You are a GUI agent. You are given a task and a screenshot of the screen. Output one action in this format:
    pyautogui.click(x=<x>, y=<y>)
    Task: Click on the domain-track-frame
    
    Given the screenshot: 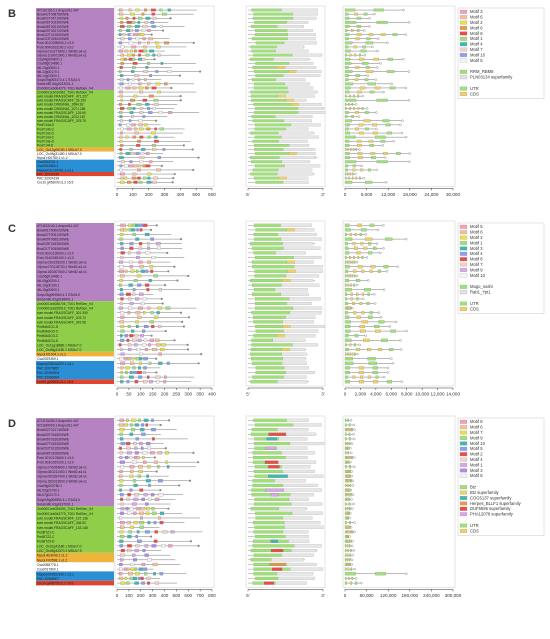 What is the action you would take?
    pyautogui.click(x=285, y=501)
    